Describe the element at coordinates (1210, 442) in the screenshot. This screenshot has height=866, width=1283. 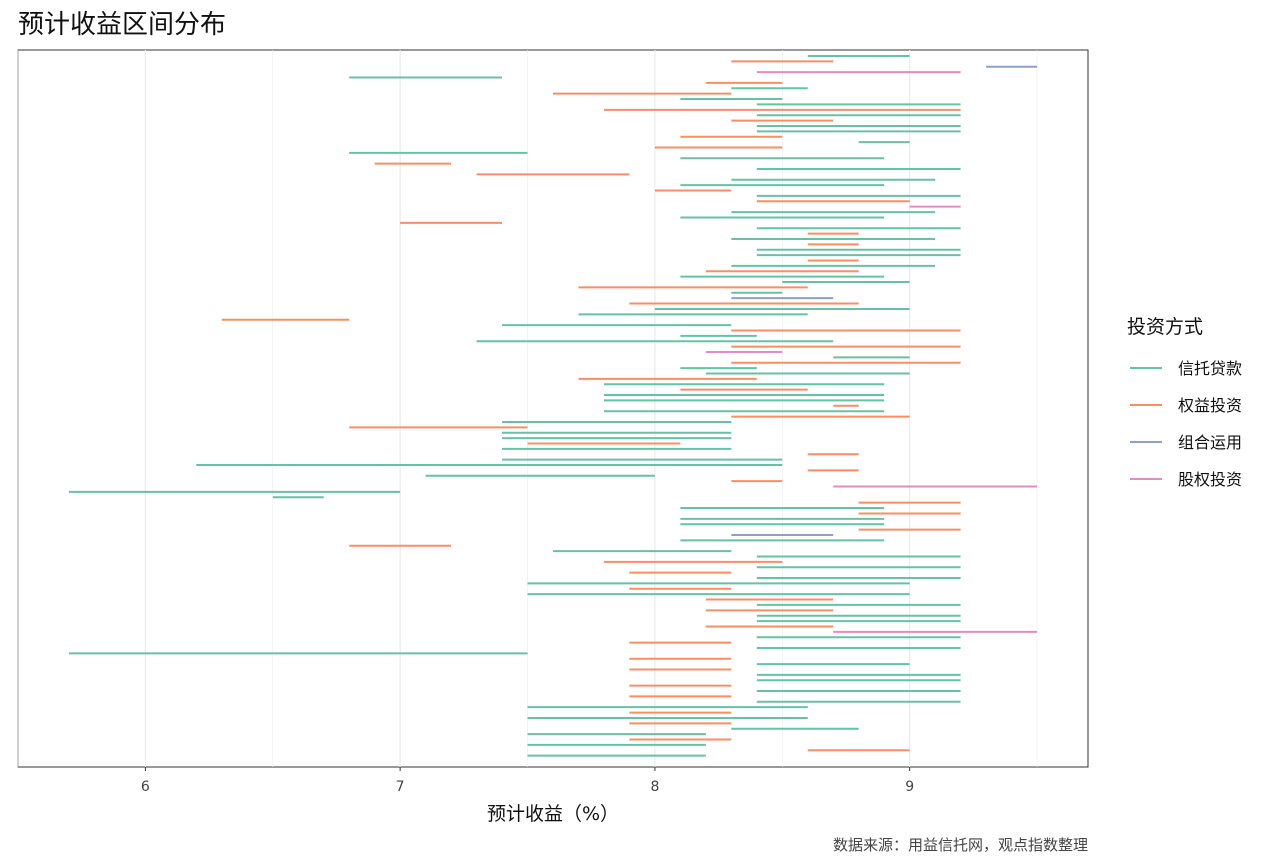
I see `legend-label: 组合运用` at that location.